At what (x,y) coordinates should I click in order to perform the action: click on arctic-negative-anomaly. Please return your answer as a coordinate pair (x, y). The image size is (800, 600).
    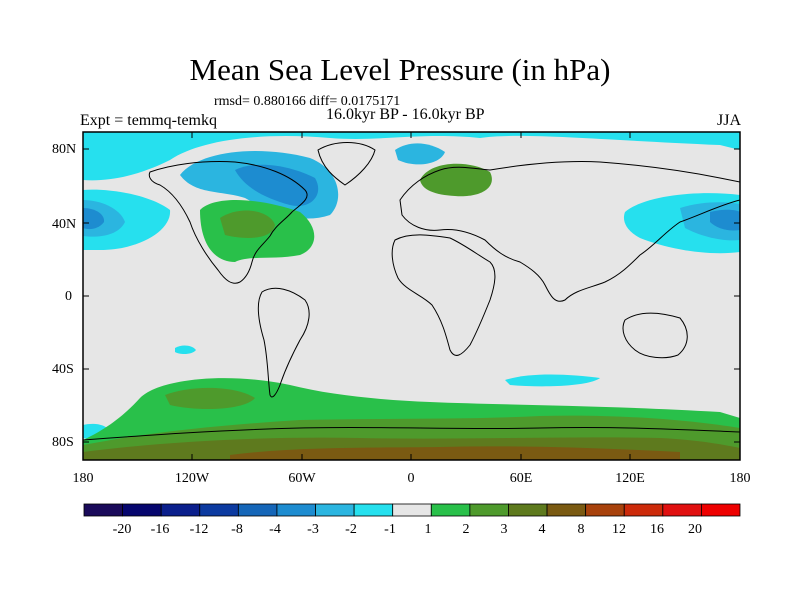
    Looking at the image, I should click on (411, 156).